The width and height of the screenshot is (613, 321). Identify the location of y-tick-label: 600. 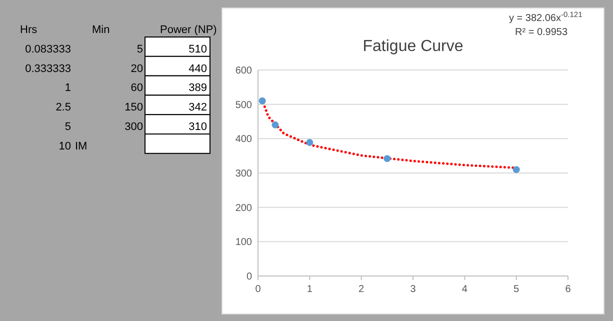
(243, 71).